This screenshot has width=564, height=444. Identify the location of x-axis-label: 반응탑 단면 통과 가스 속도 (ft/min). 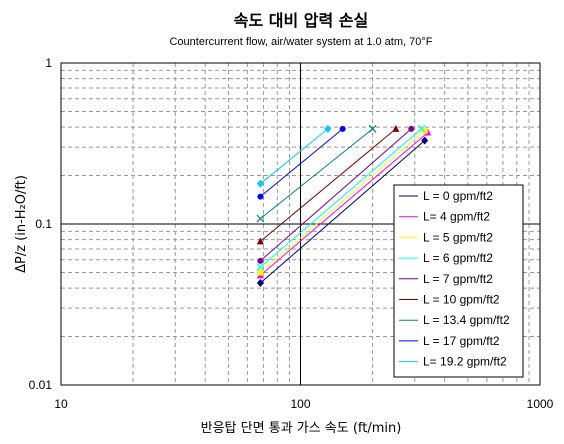
(301, 428).